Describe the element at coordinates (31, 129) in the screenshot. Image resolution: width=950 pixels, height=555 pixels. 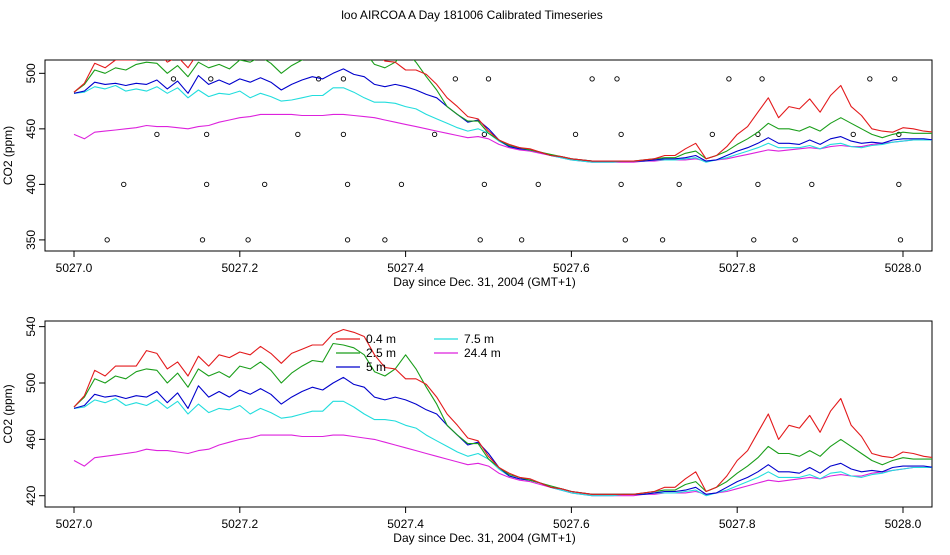
I see `y-tick-label: 450` at that location.